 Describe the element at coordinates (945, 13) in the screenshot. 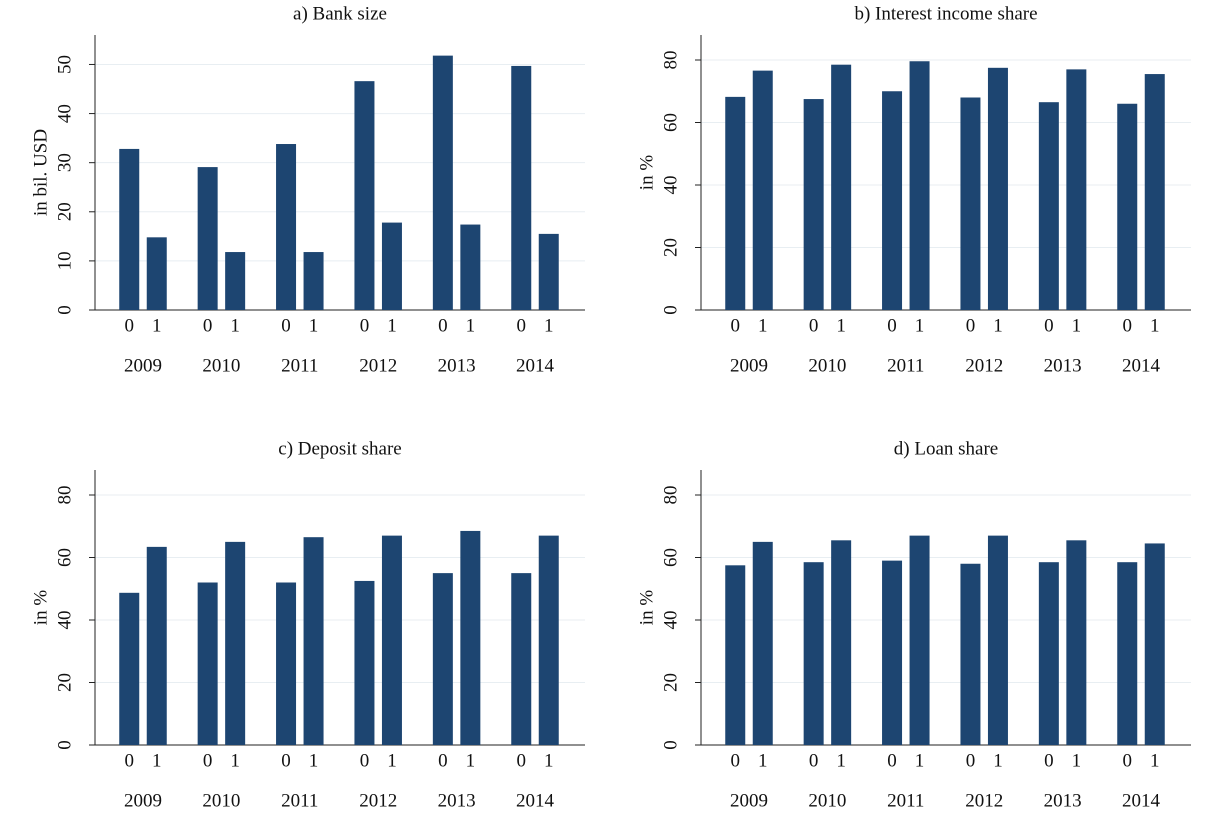

I see `chart-title: b) Interest income share` at that location.